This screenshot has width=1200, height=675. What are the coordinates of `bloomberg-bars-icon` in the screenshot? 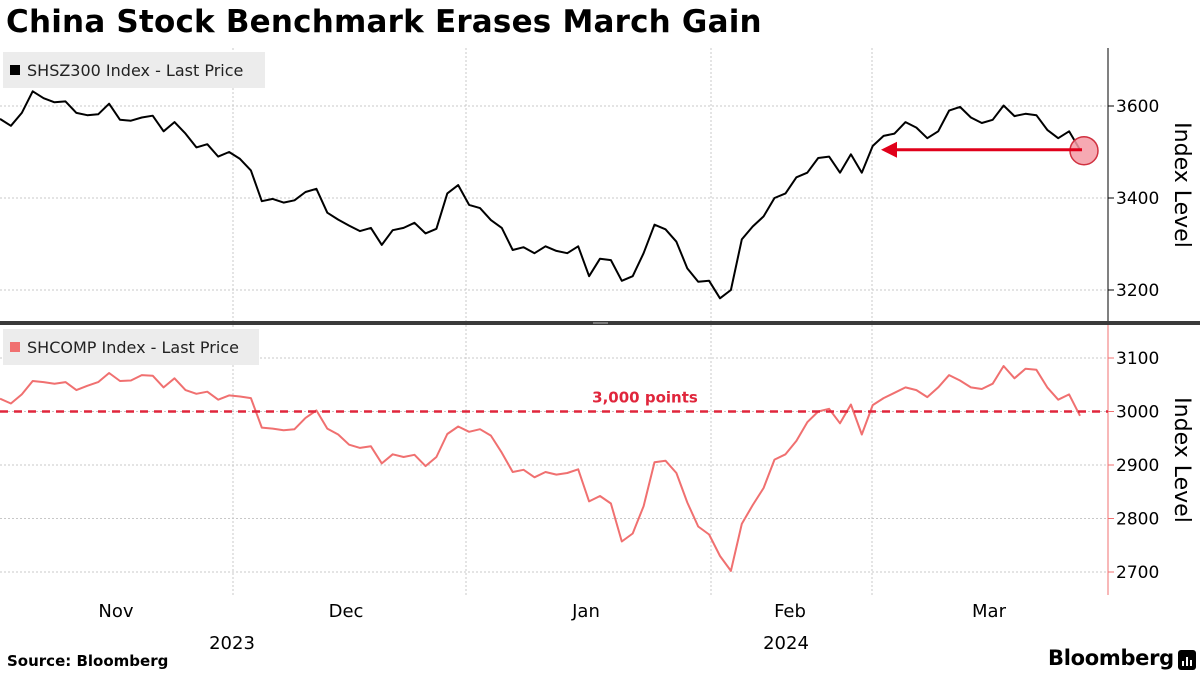 It's located at (1187, 660).